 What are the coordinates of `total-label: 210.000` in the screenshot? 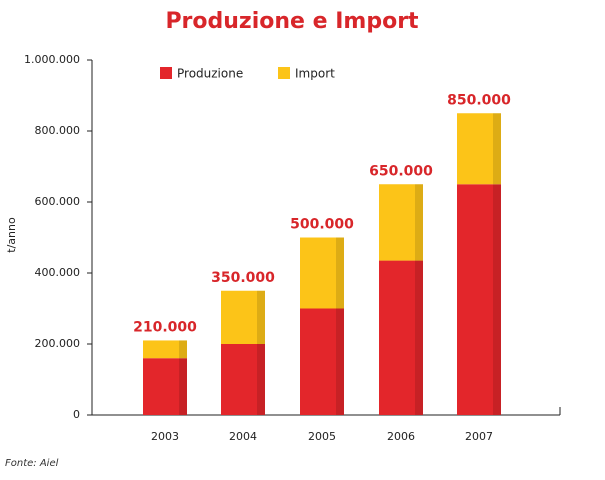 It's located at (165, 327).